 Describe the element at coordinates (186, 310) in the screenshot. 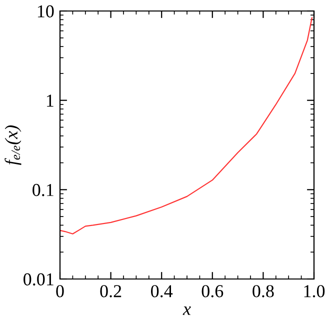

I see `x-axis-title: x` at that location.